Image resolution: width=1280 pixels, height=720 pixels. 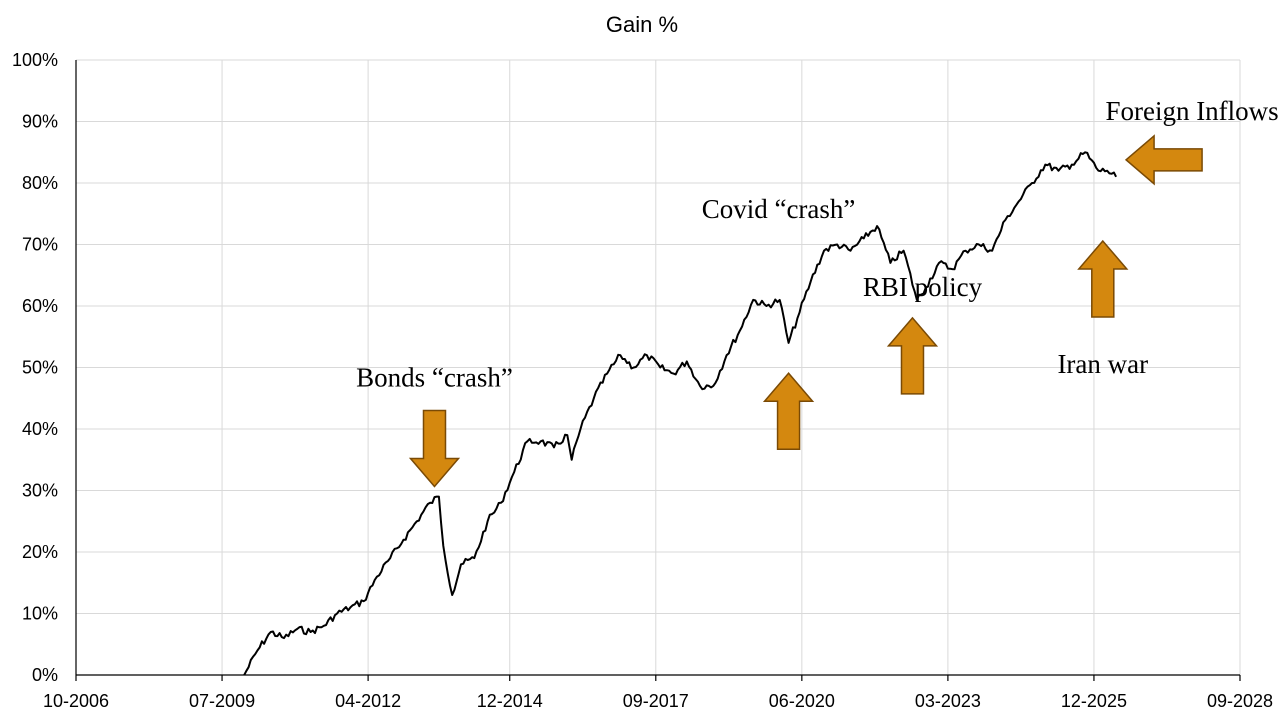 What do you see at coordinates (40, 491) in the screenshot?
I see `y-tick-label: 30%` at bounding box center [40, 491].